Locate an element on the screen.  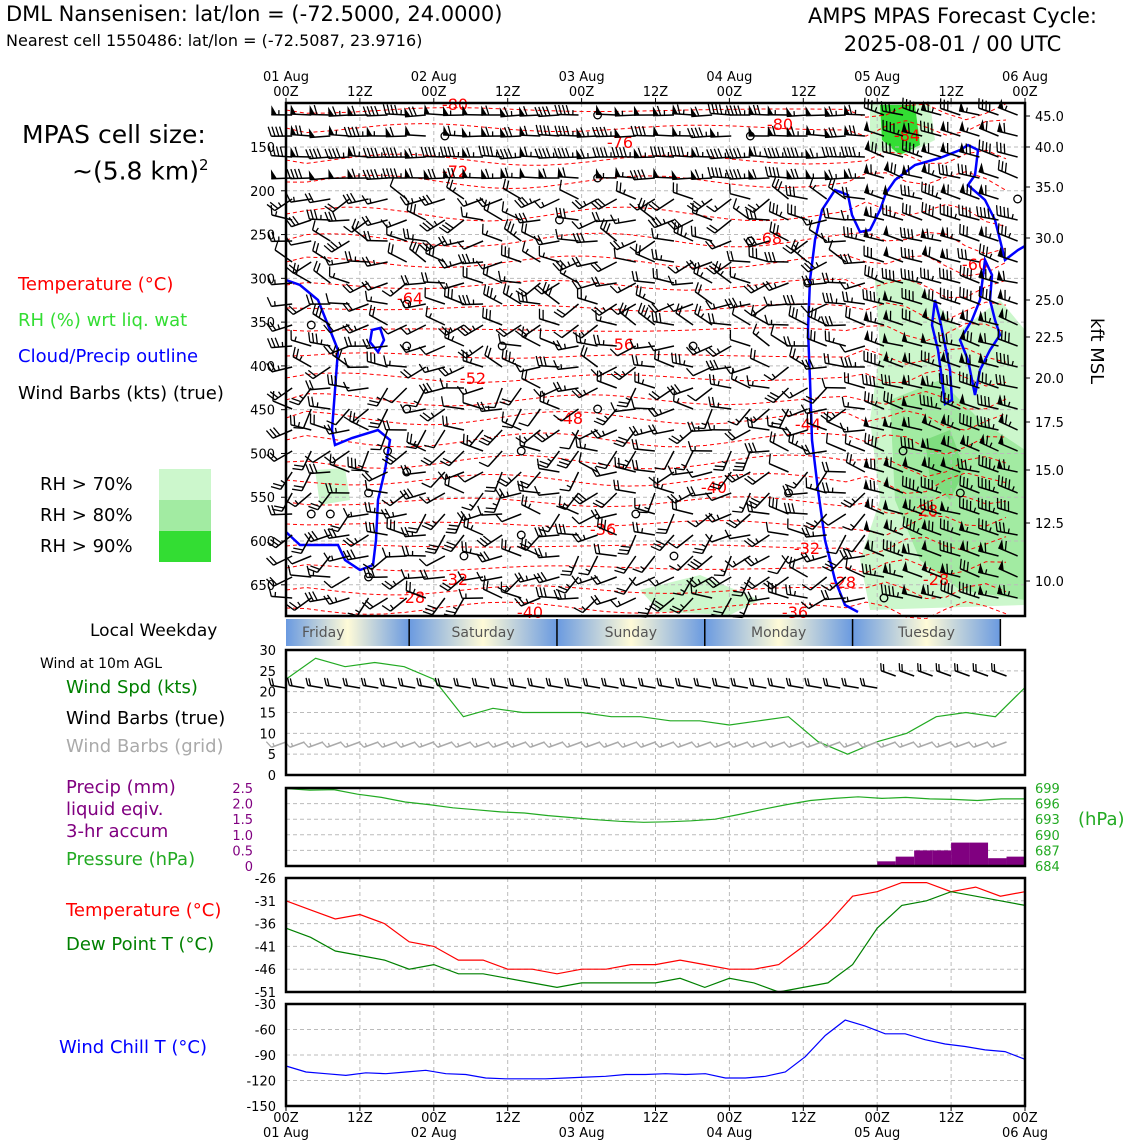
precip-tick-label: 0.5 is located at coordinates (242, 851).